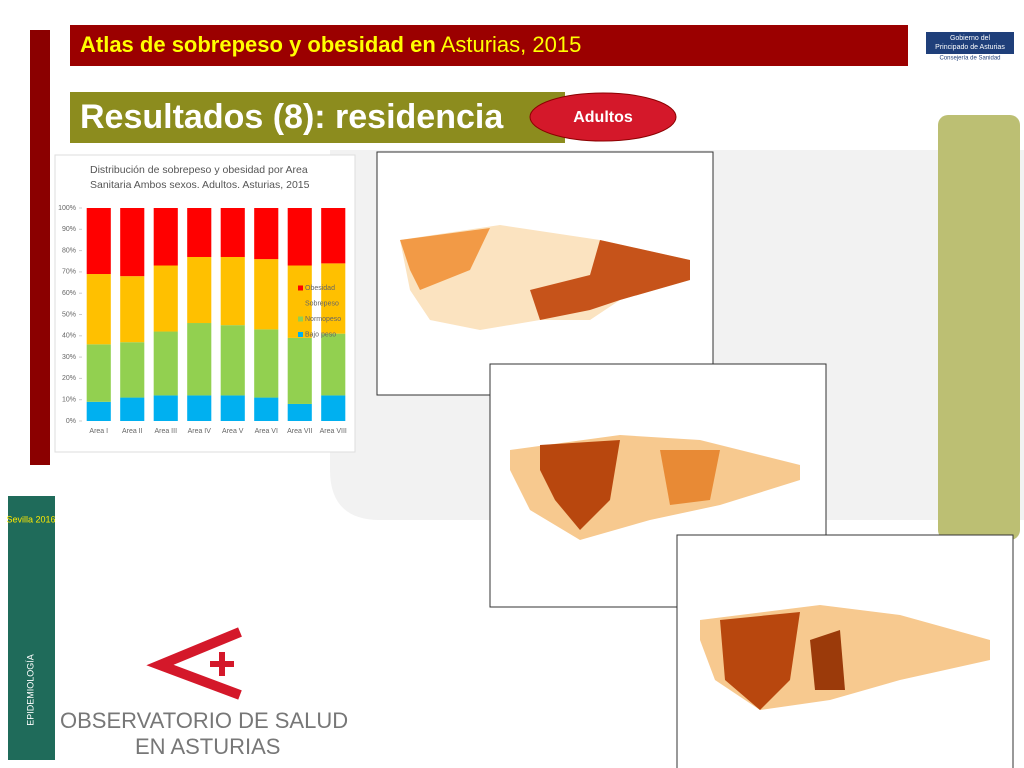 Image resolution: width=1024 pixels, height=768 pixels. I want to click on x-tick-label: Area IV, so click(200, 431).